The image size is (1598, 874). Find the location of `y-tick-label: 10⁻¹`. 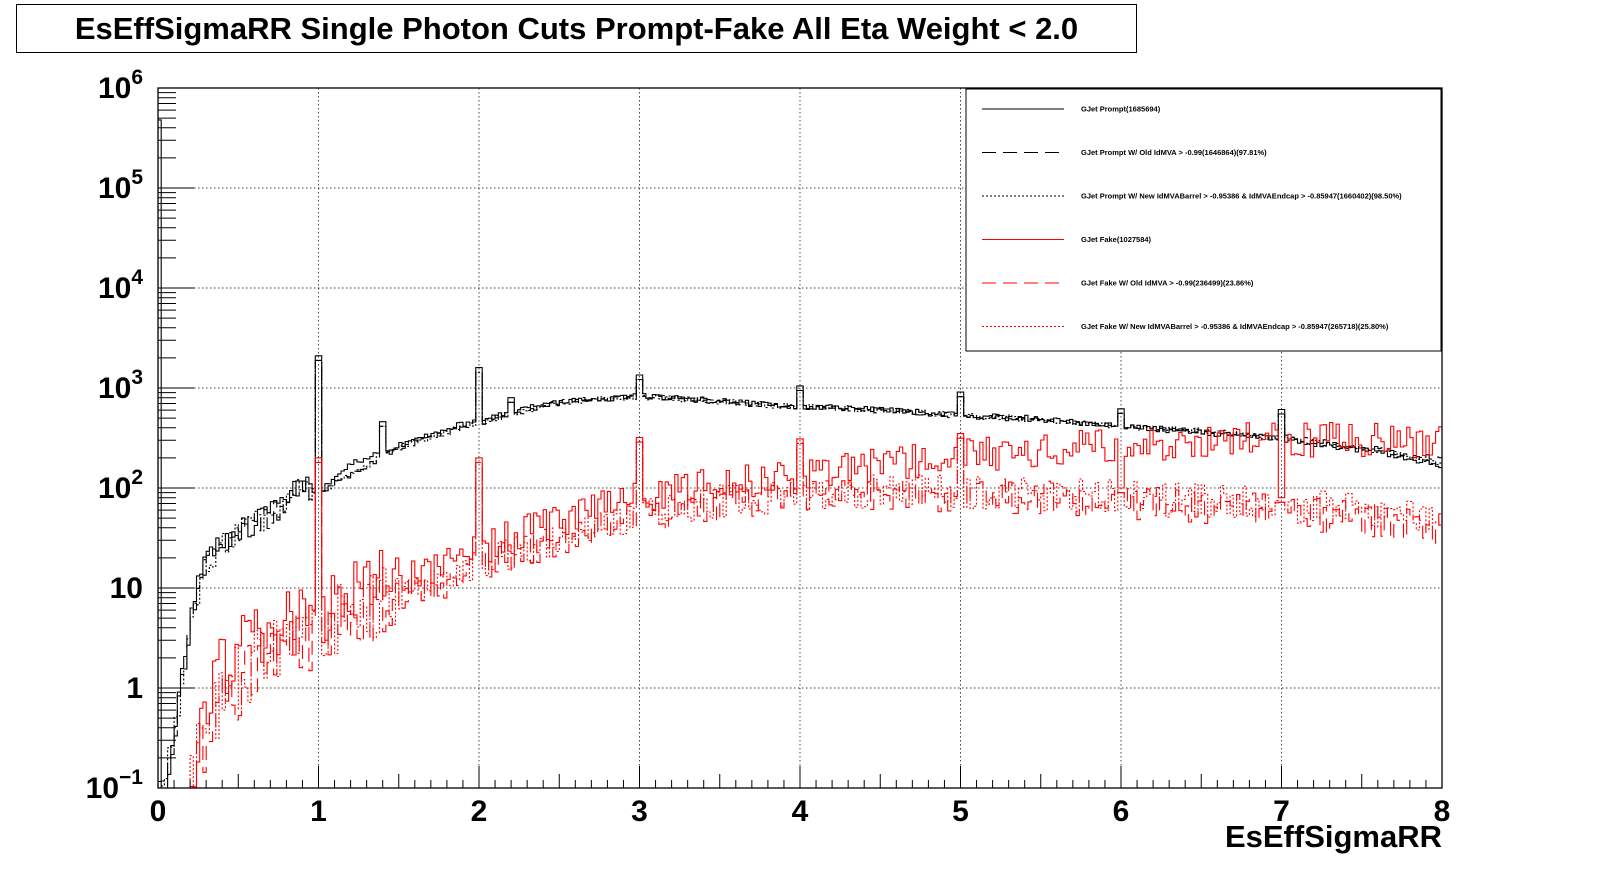

y-tick-label: 10⁻¹ is located at coordinates (115, 785).